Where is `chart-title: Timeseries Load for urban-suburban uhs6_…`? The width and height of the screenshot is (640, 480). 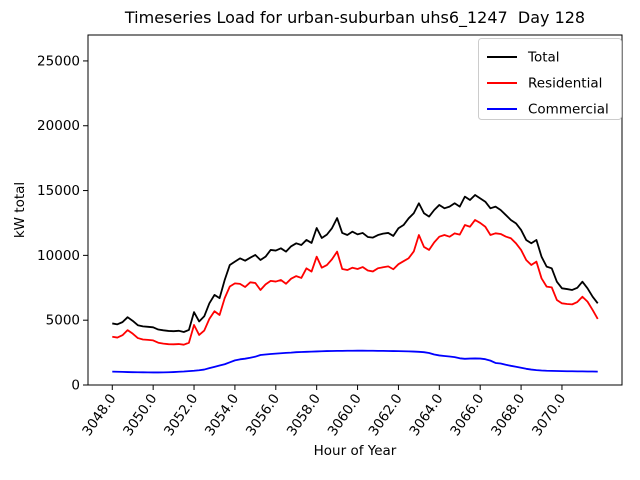 chart-title: Timeseries Load for urban-suburban uhs6_… is located at coordinates (354, 18).